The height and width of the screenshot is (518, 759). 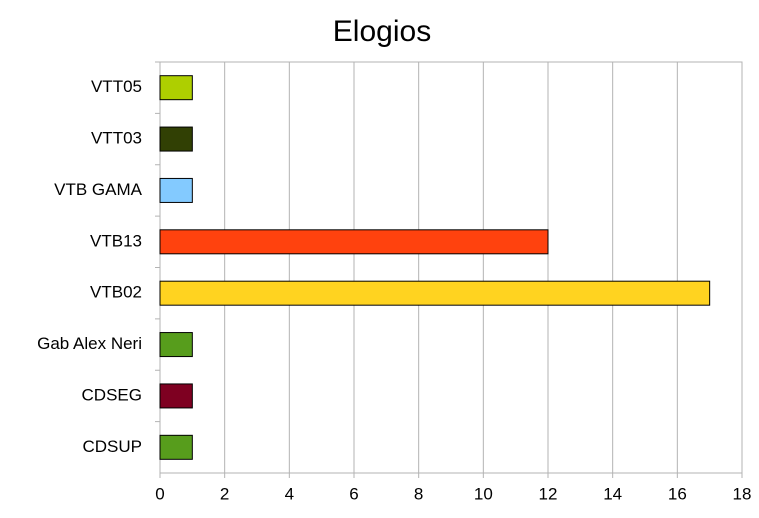 I want to click on x-tick-label: 8, so click(x=418, y=493).